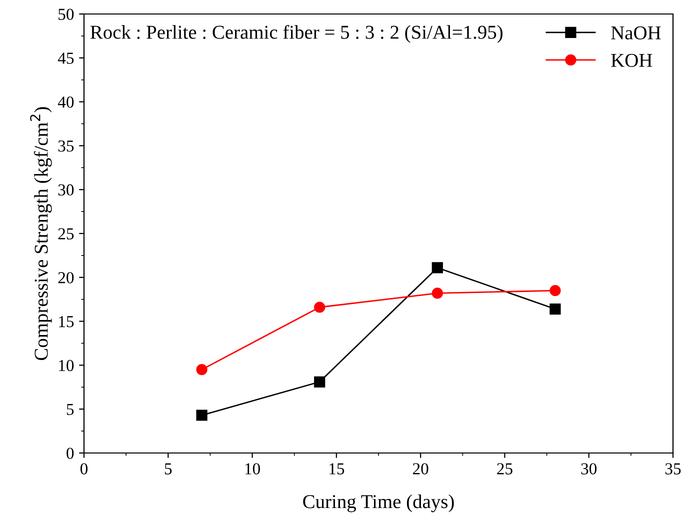 The image size is (687, 526). What do you see at coordinates (636, 33) in the screenshot?
I see `legend-label: NaOH` at bounding box center [636, 33].